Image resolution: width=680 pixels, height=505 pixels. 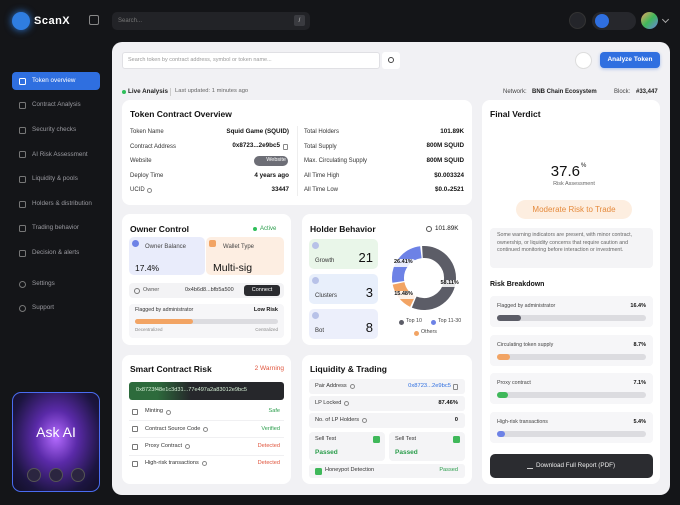 I want to click on contract-address-bar, so click(x=206, y=391).